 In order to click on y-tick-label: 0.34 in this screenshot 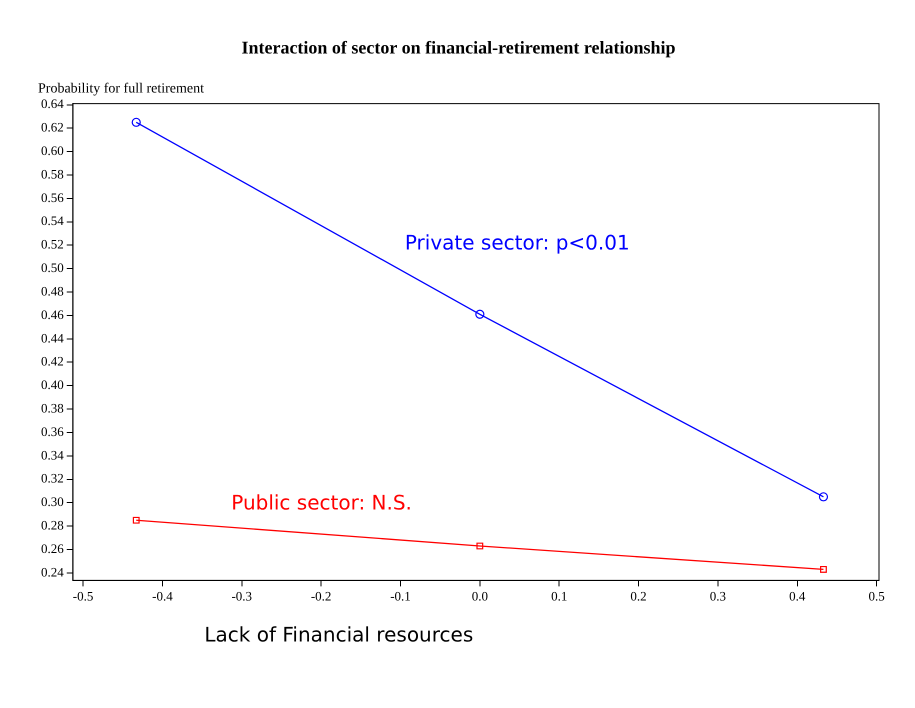, I will do `click(52, 454)`.